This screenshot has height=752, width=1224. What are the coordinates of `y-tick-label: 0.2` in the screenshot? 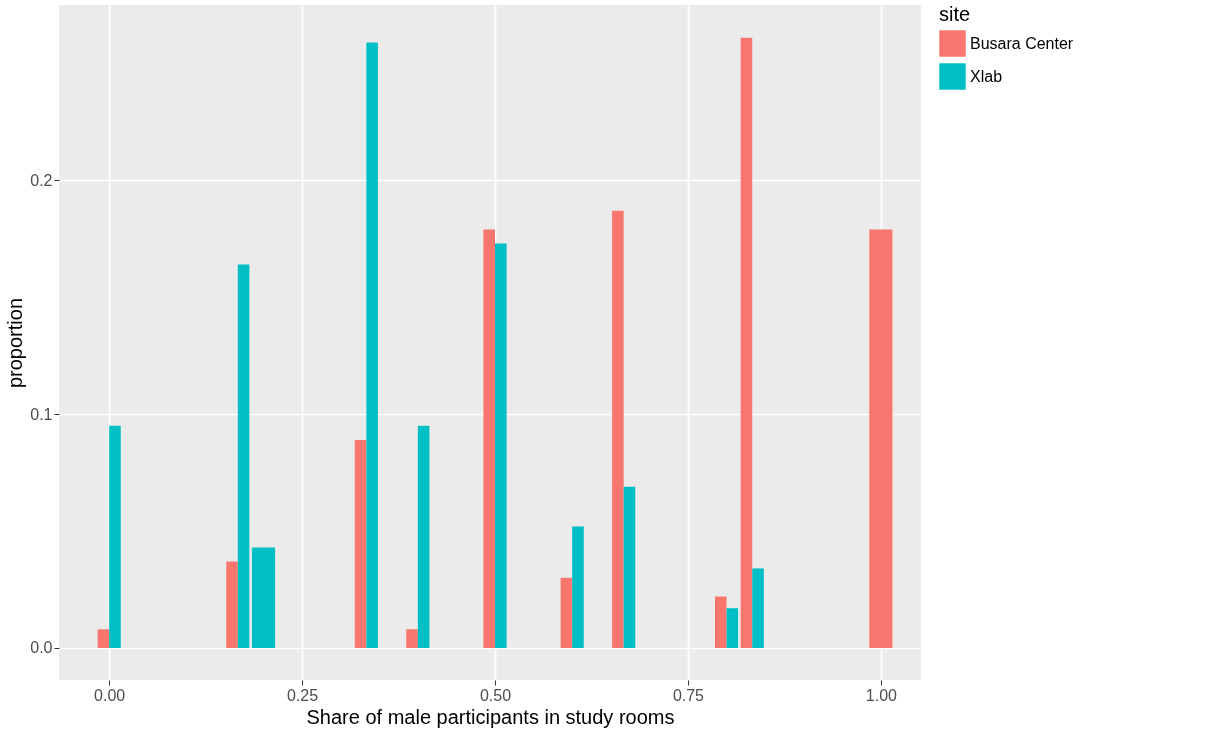 It's located at (41, 180).